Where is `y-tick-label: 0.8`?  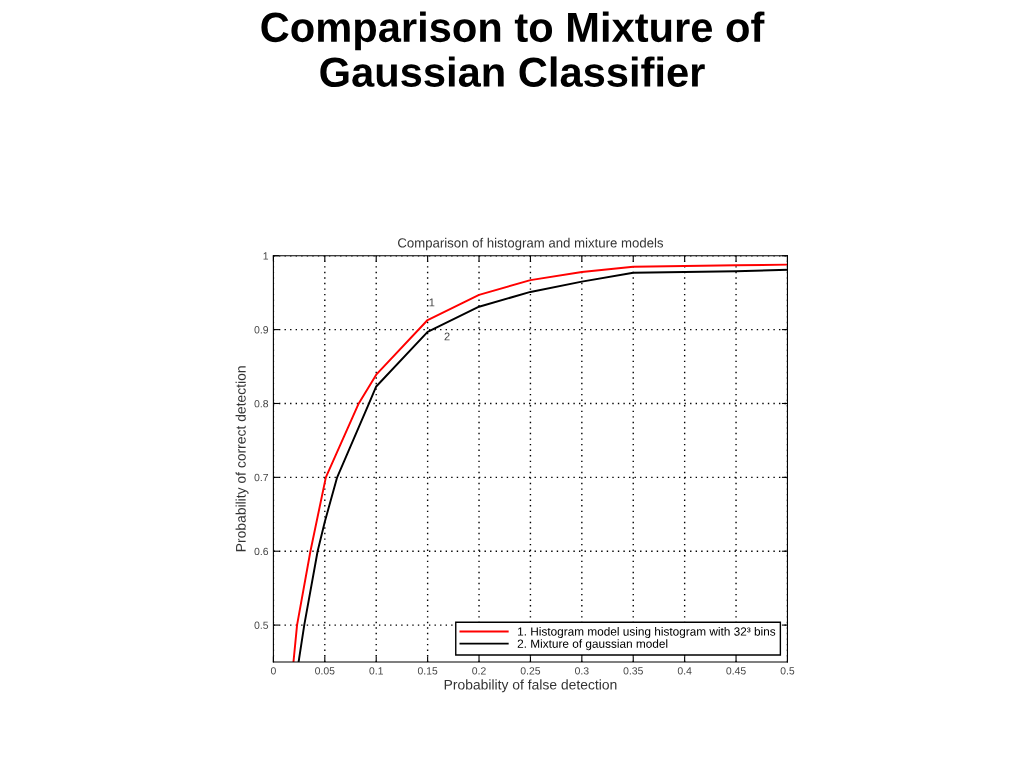 y-tick-label: 0.8 is located at coordinates (261, 403).